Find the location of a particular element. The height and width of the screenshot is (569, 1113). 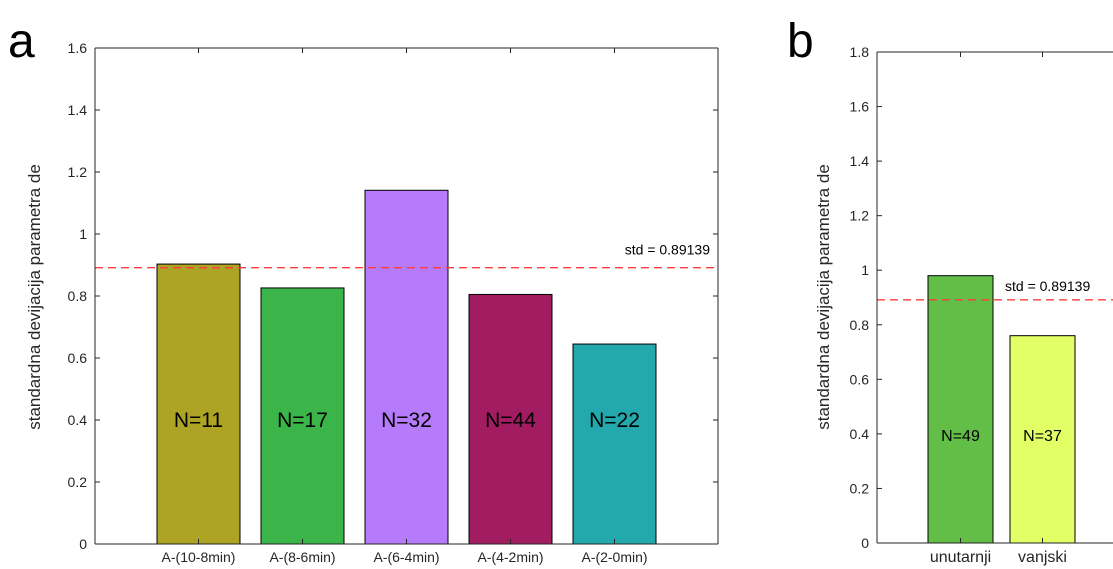

x-tick-label: unutarnji is located at coordinates (960, 557).